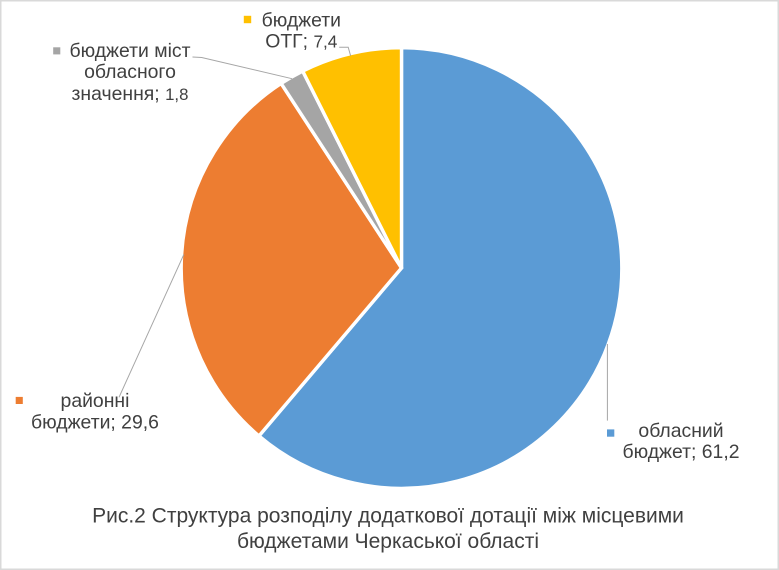  What do you see at coordinates (301, 20) in the screenshot?
I see `svg-text: бюджети` at bounding box center [301, 20].